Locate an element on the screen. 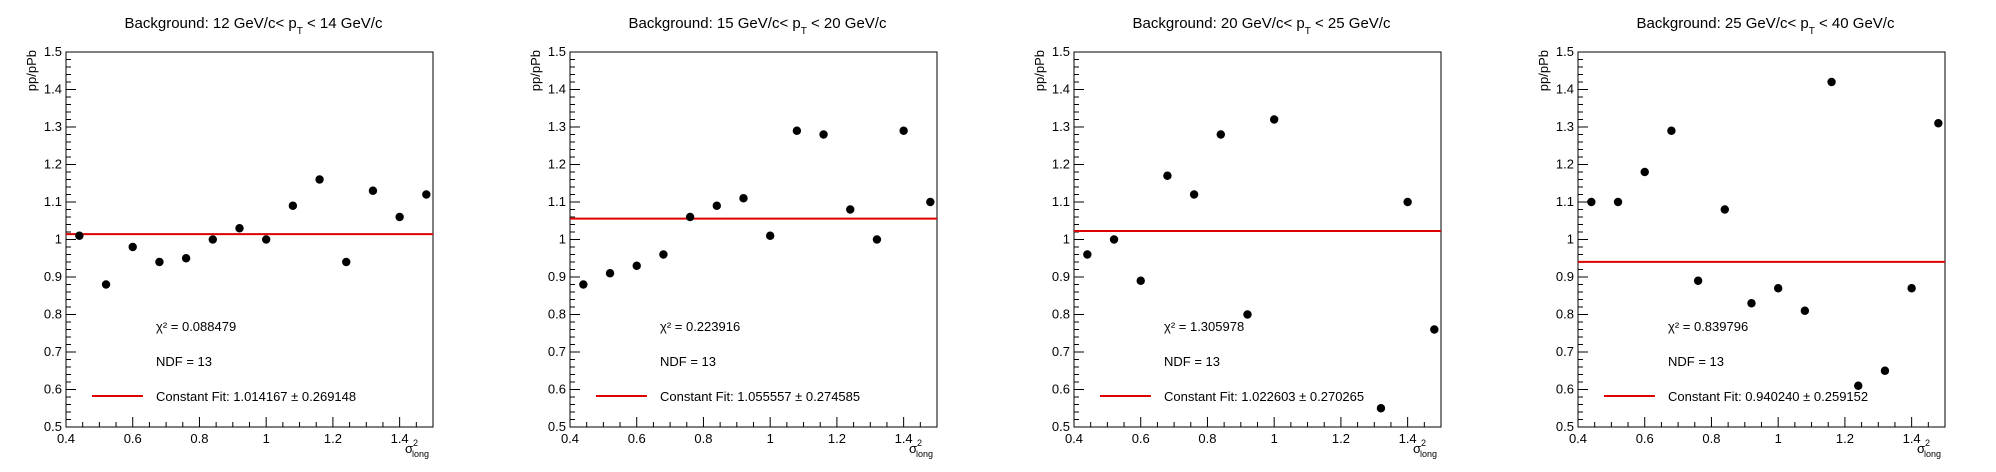 This screenshot has width=1996, height=472. chi2-text: χ² = 1.305978 is located at coordinates (1204, 326).